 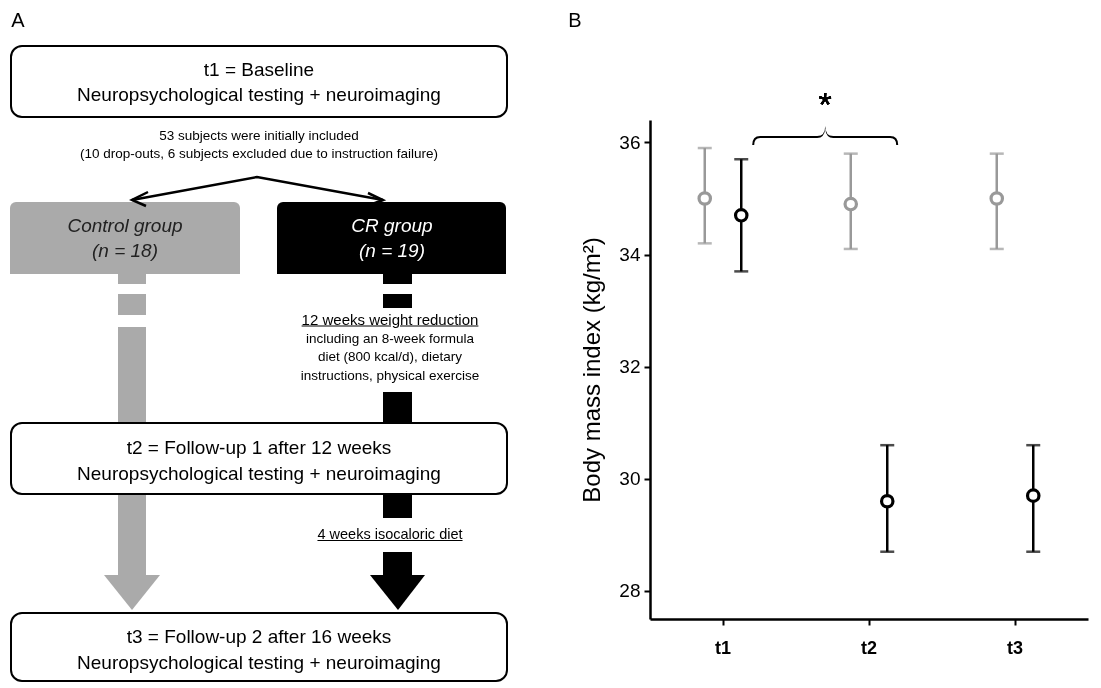 I want to click on text: 4 weeks isocaloric diet, so click(x=390, y=534).